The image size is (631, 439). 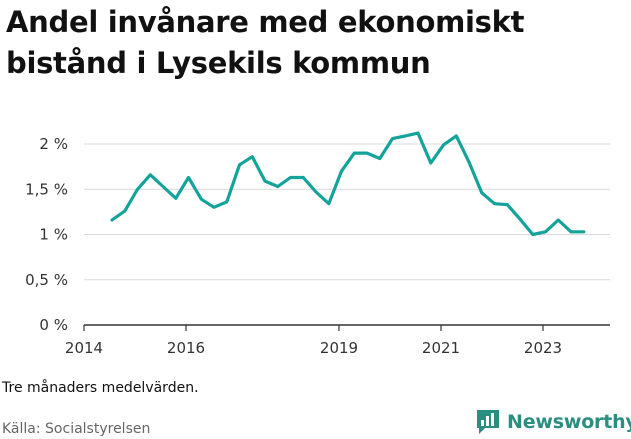 What do you see at coordinates (488, 422) in the screenshot?
I see `newsworthy-icon` at bounding box center [488, 422].